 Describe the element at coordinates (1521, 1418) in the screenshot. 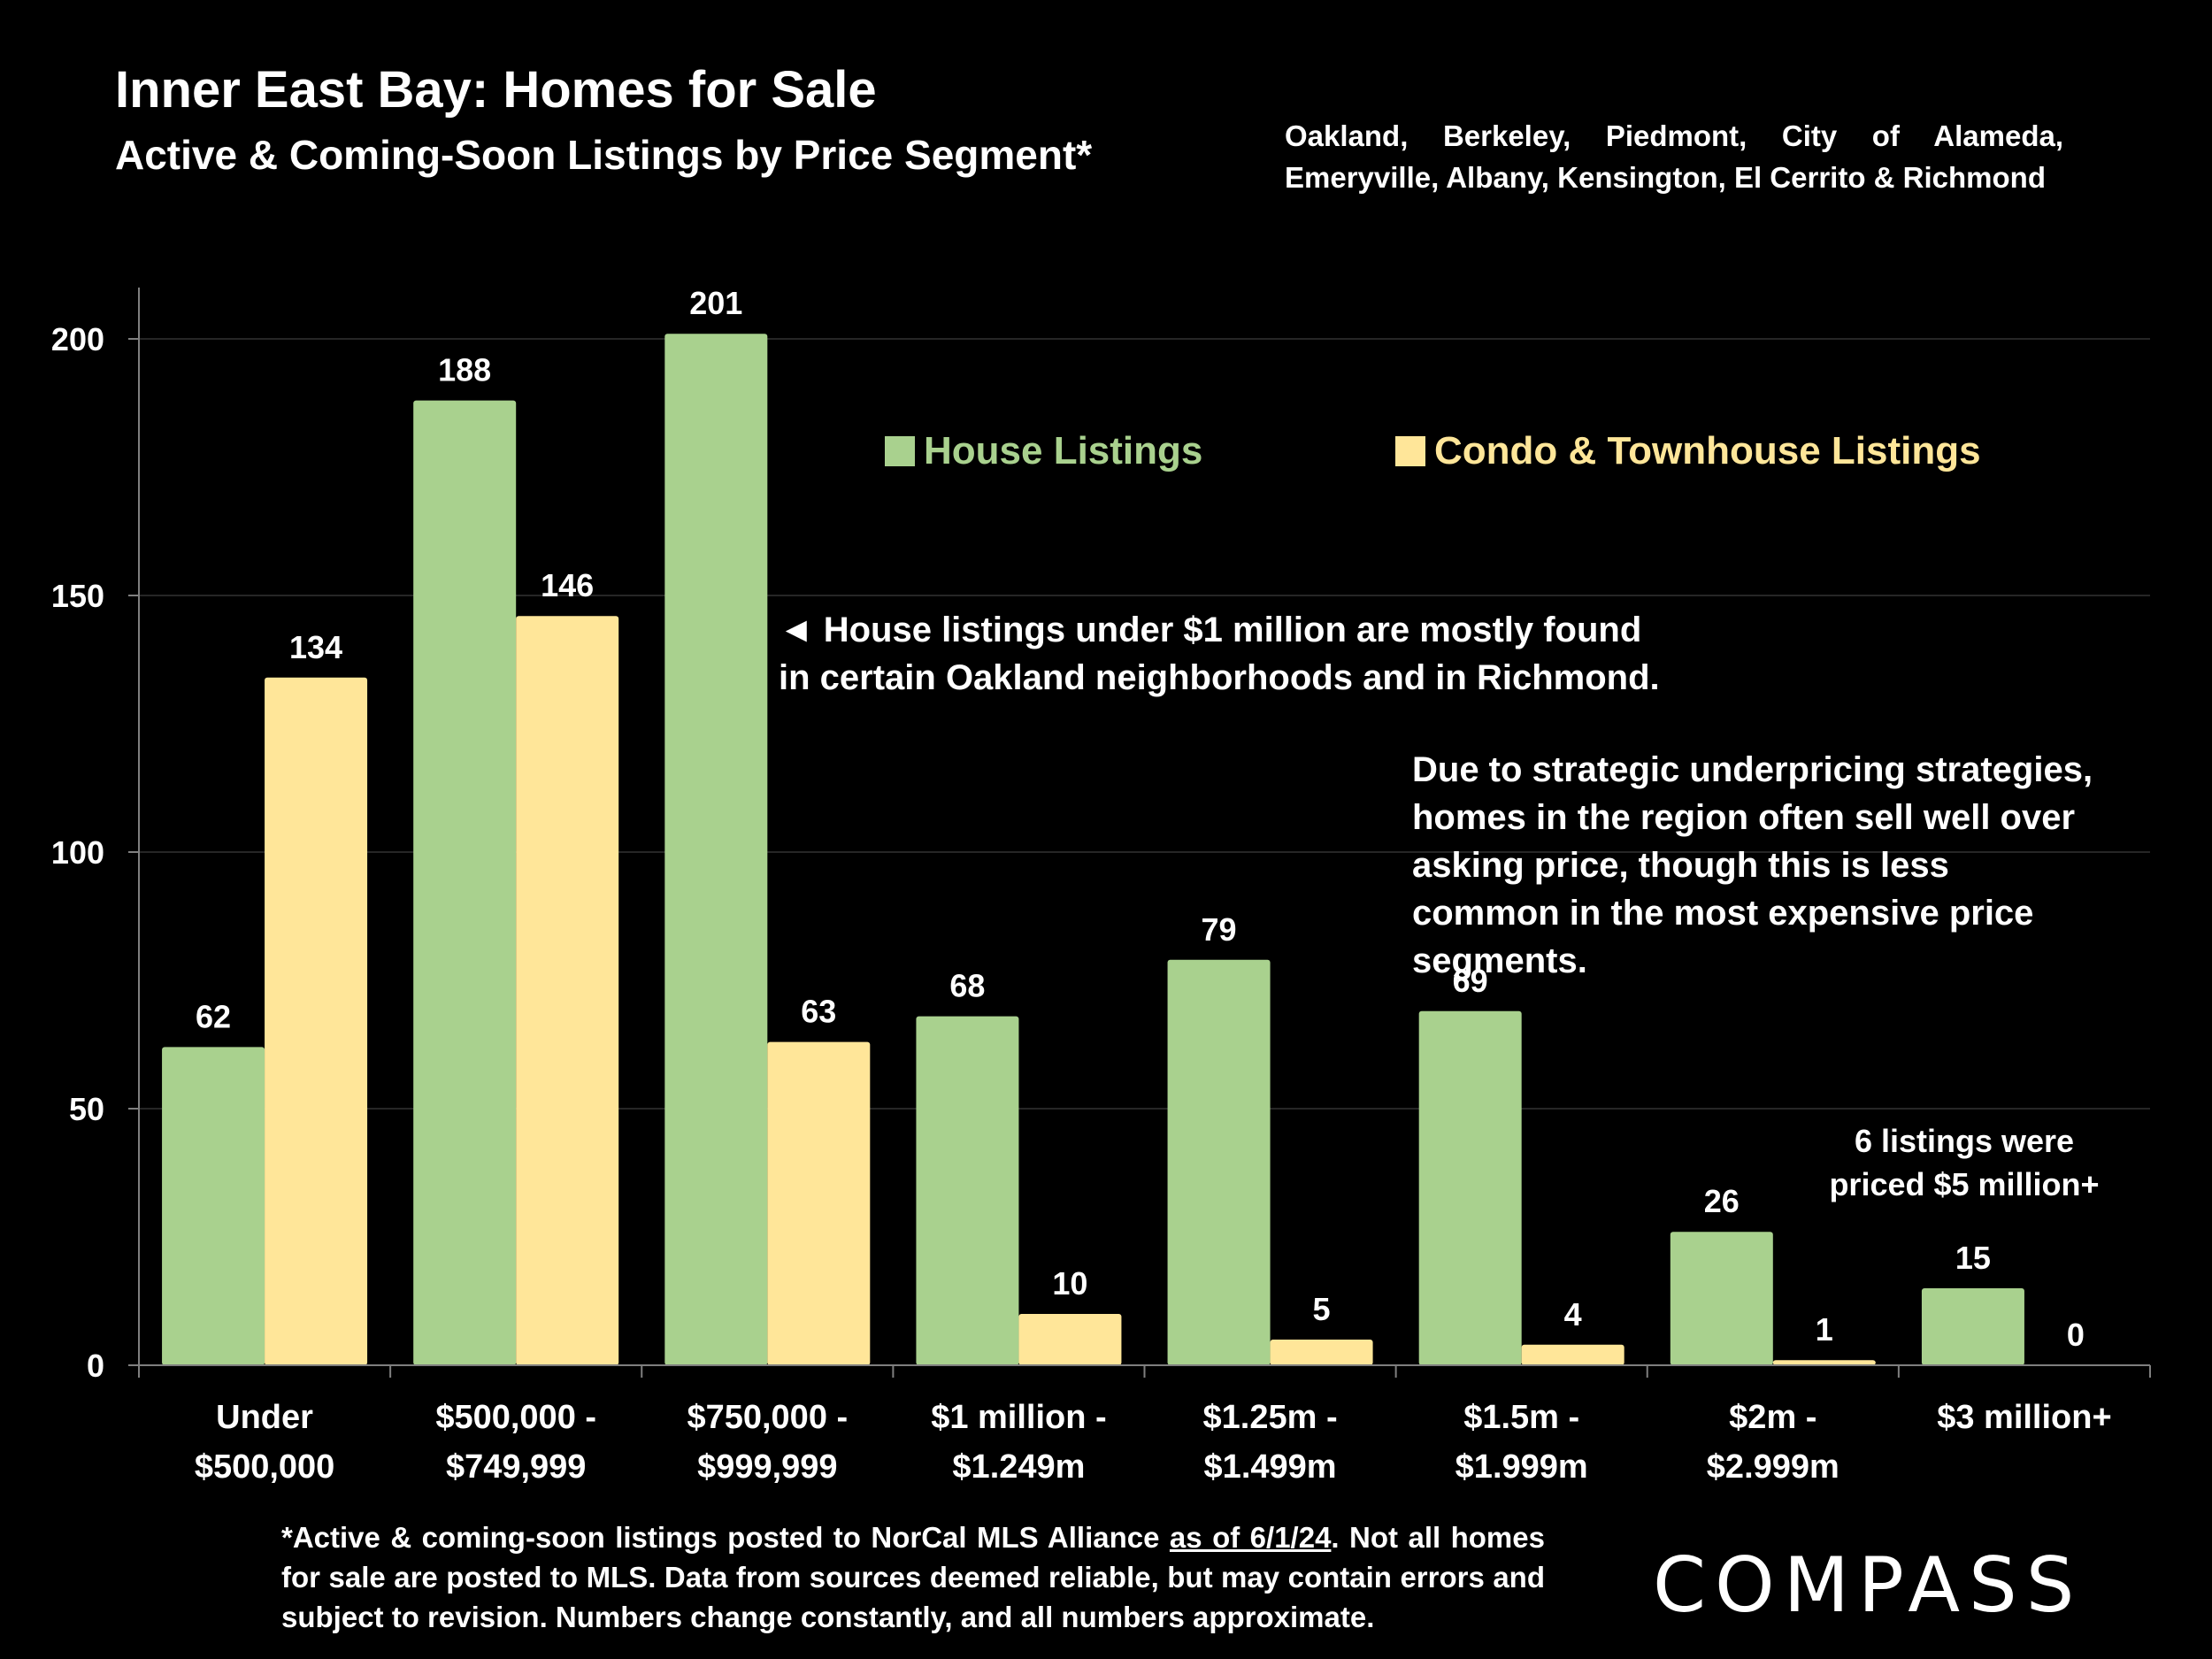

I see `x-tick-label: $1.5m -` at that location.